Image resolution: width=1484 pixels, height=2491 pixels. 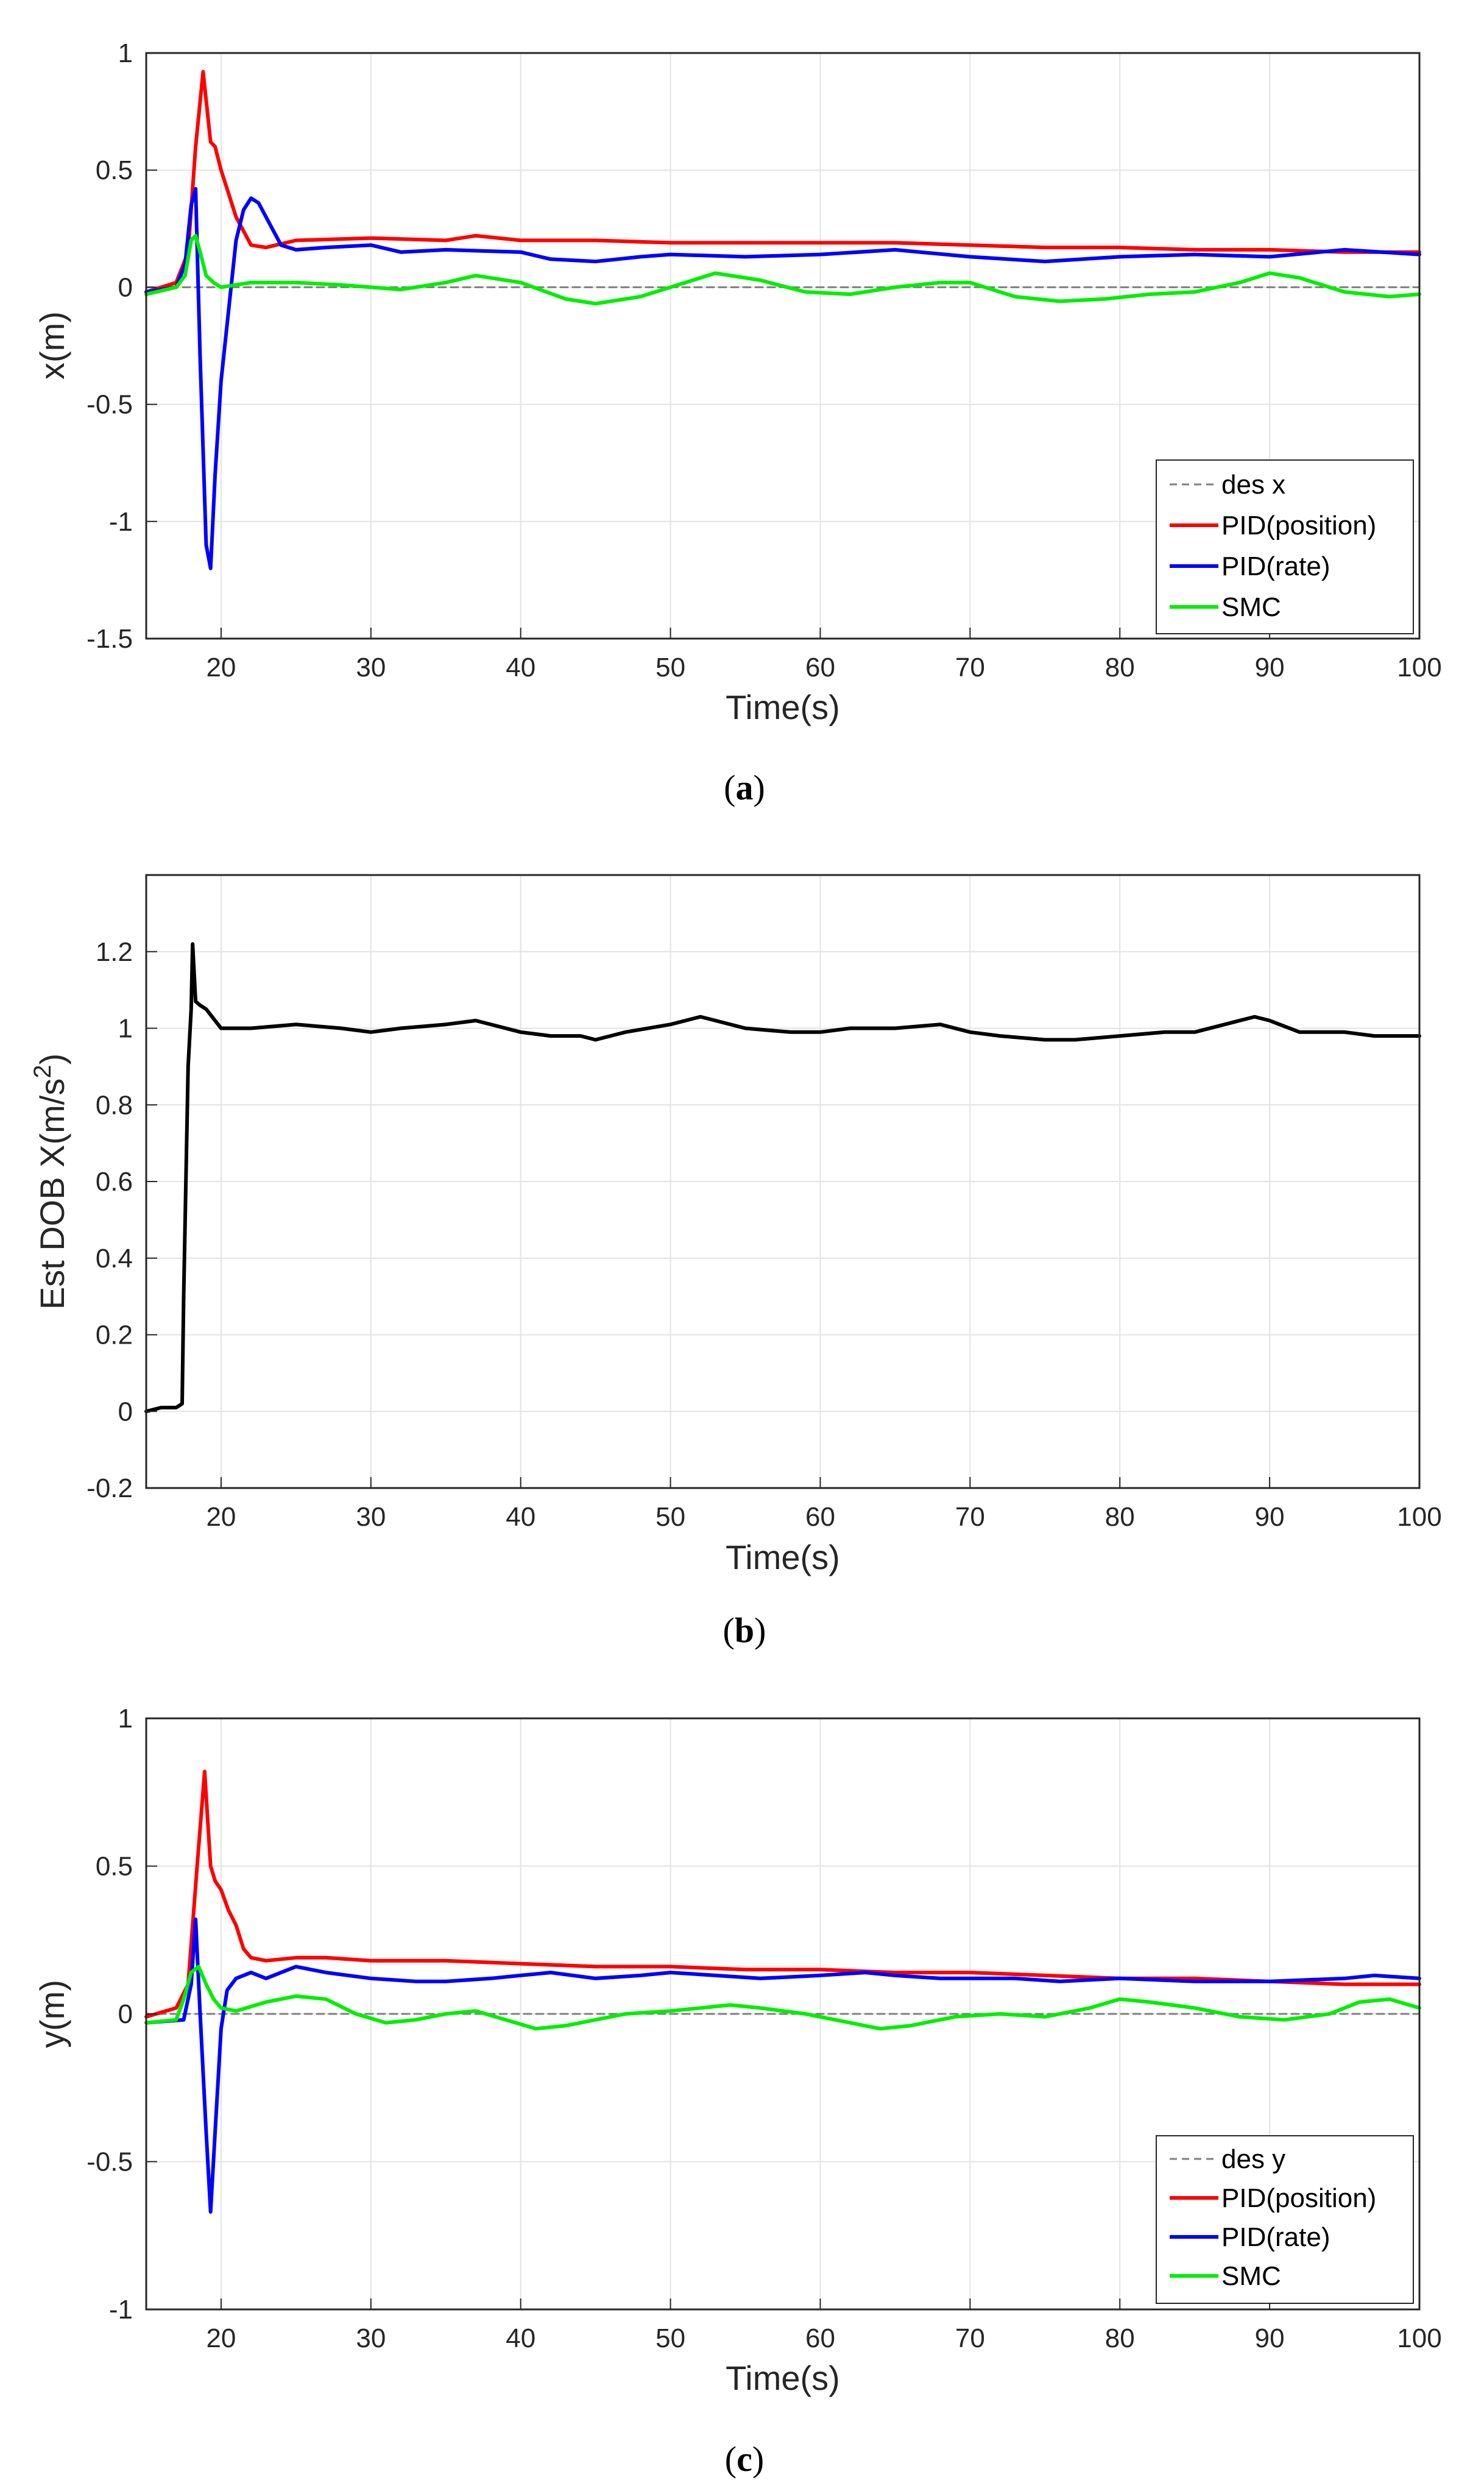 I want to click on panel-caption: (b), so click(x=744, y=1630).